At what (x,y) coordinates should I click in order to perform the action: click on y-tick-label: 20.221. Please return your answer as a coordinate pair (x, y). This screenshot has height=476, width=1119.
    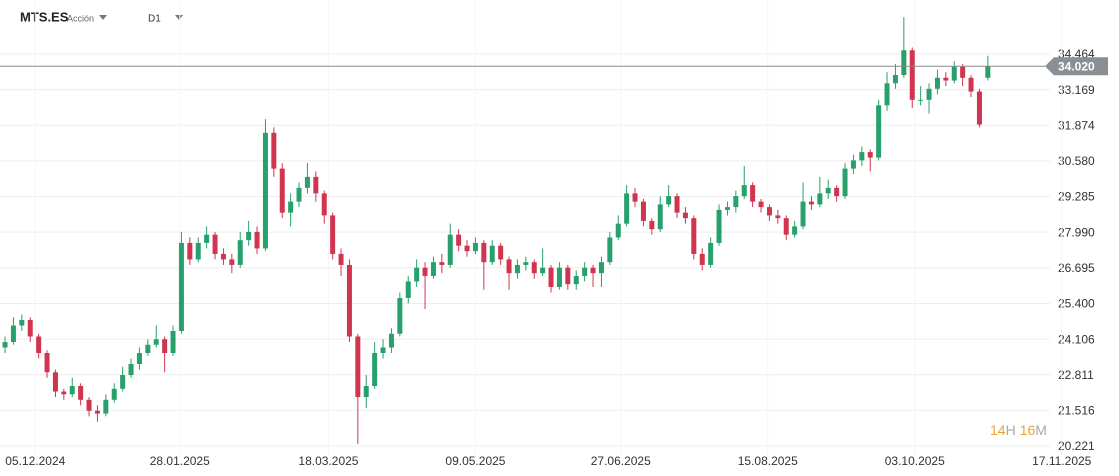
    Looking at the image, I should click on (1076, 446).